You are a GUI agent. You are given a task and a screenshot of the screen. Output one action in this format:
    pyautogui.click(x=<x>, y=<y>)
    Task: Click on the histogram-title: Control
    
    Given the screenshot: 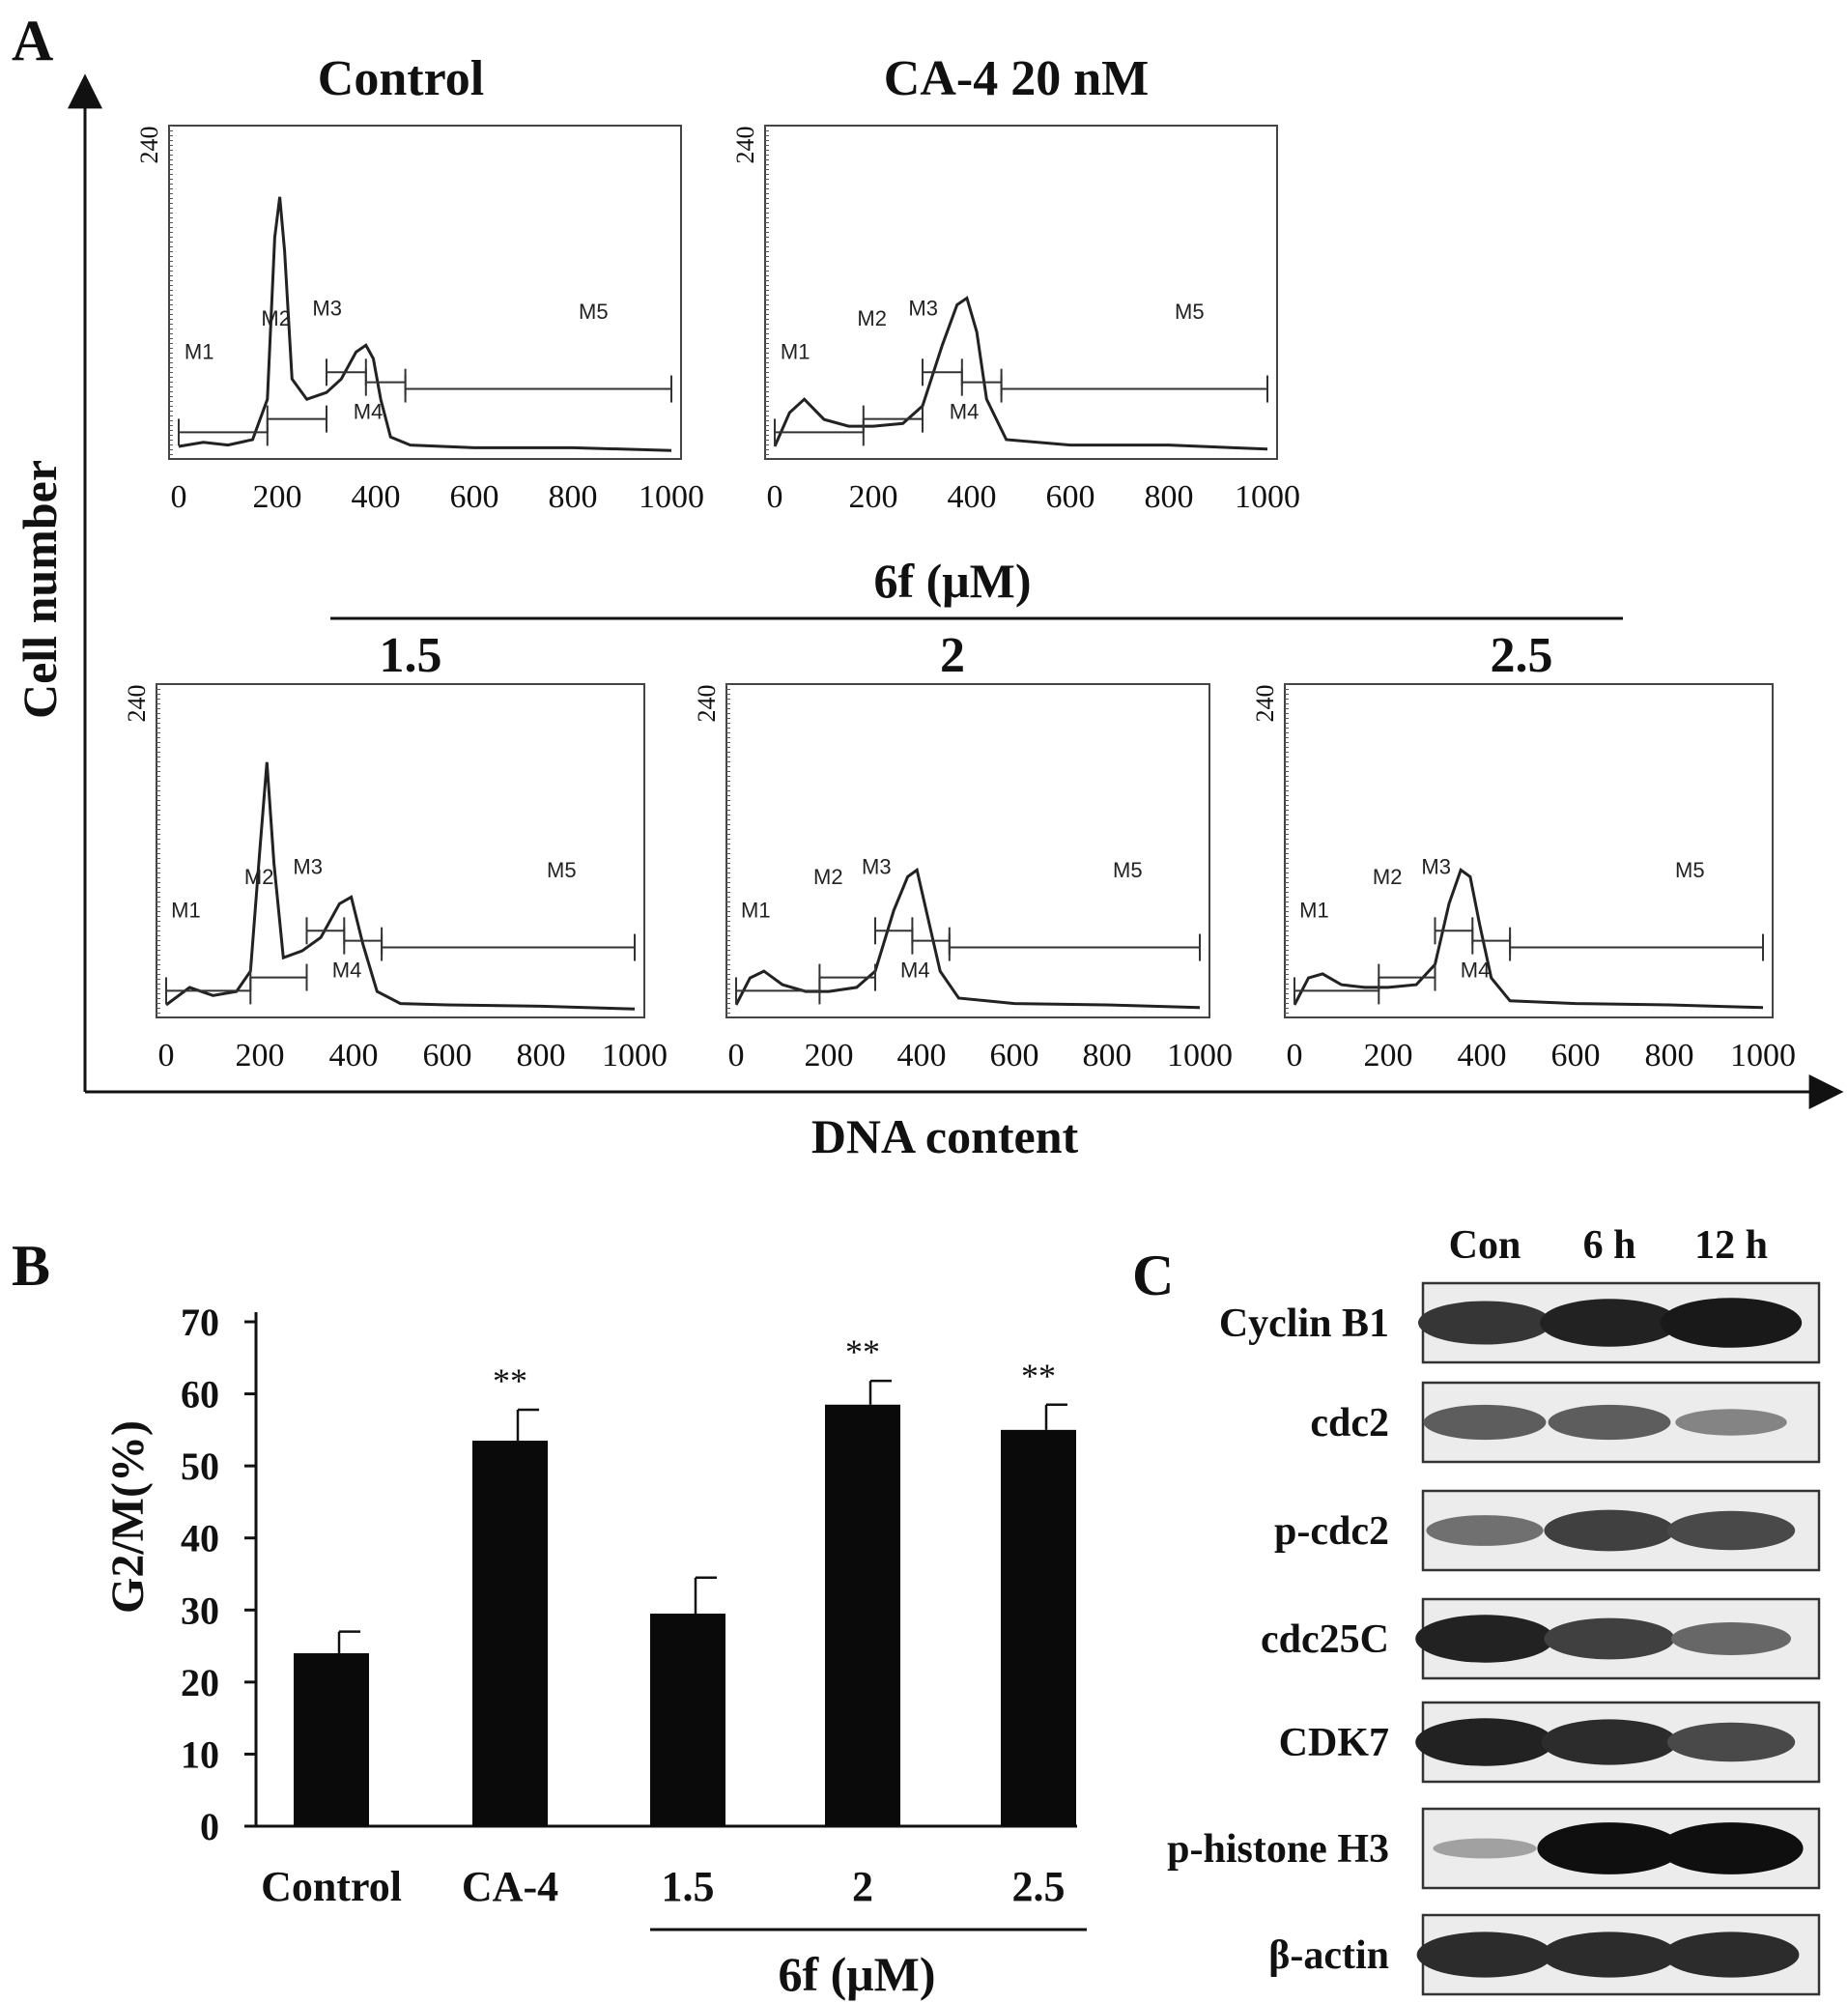 What is the action you would take?
    pyautogui.click(x=401, y=78)
    